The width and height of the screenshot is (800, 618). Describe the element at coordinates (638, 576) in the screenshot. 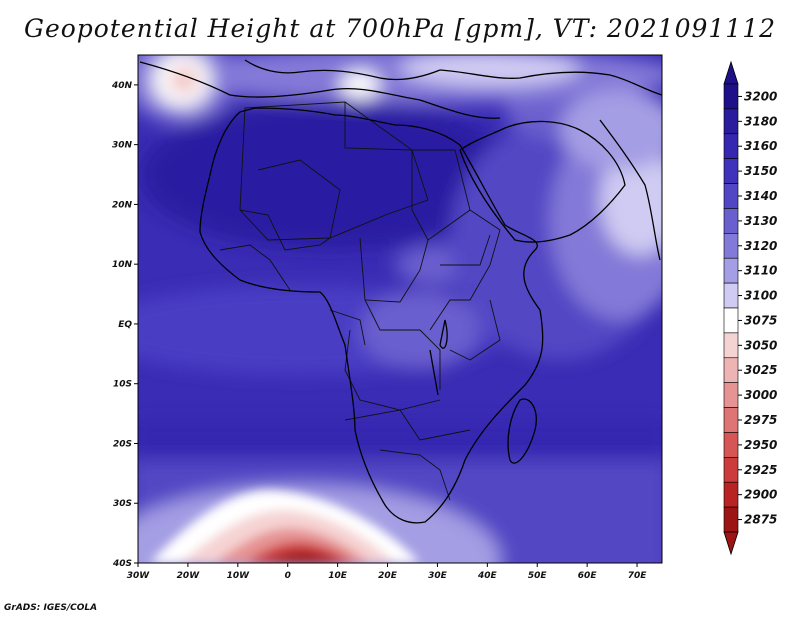

I see `lon-tick-label: 70E` at that location.